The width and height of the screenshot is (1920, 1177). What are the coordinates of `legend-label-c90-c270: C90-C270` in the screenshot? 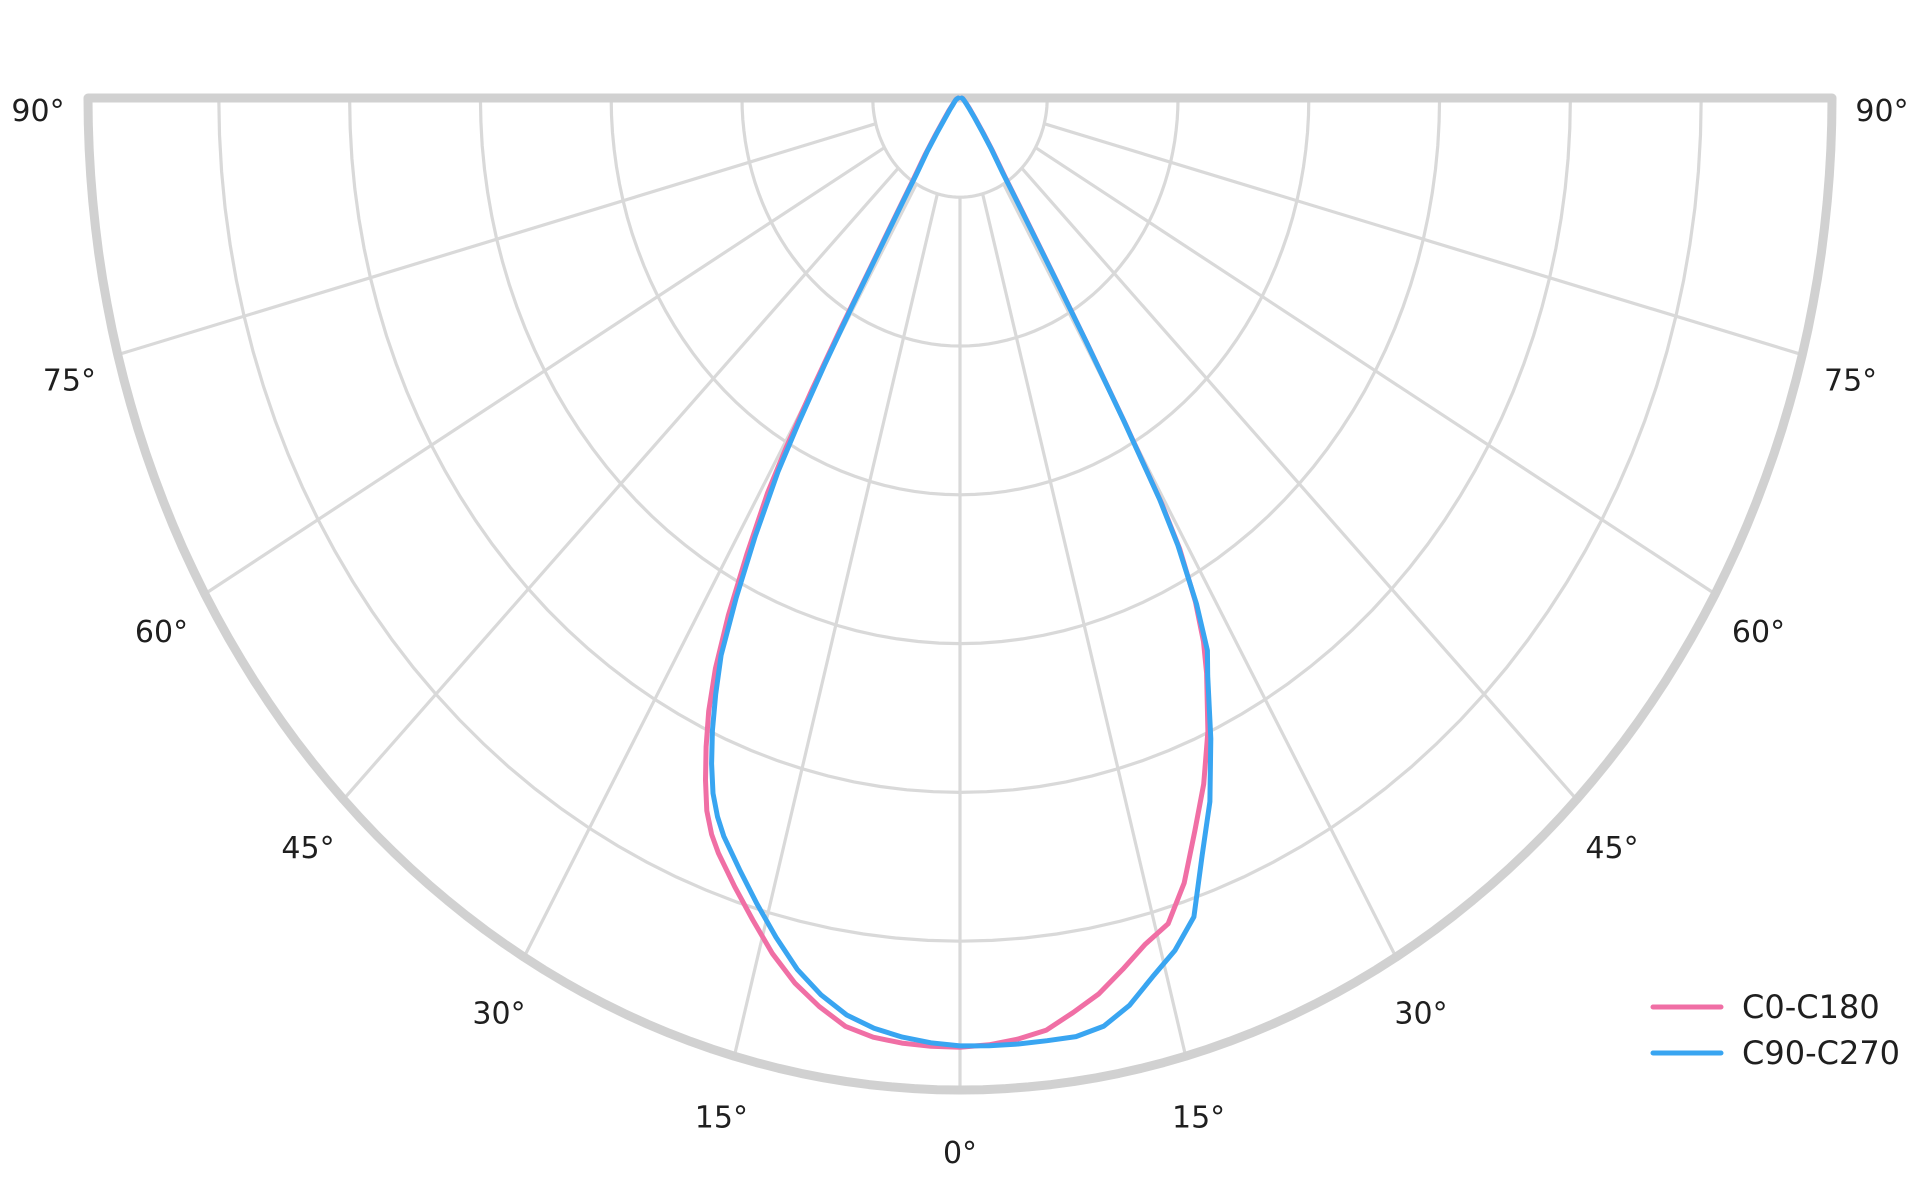 It's located at (1821, 1053).